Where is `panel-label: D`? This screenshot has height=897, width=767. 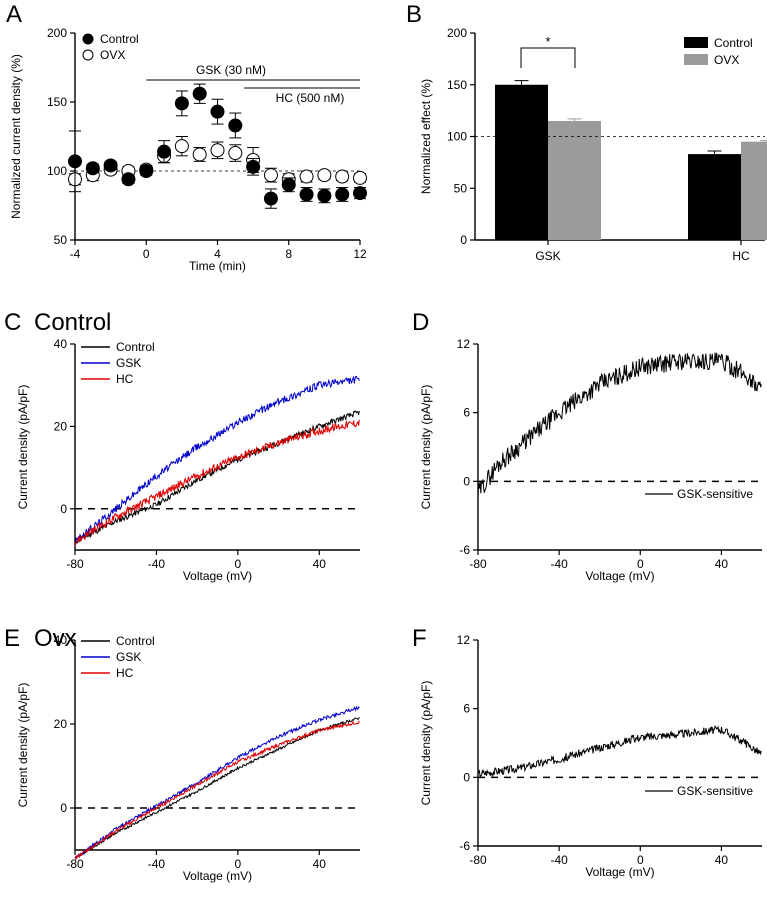
panel-label: D is located at coordinates (420, 322).